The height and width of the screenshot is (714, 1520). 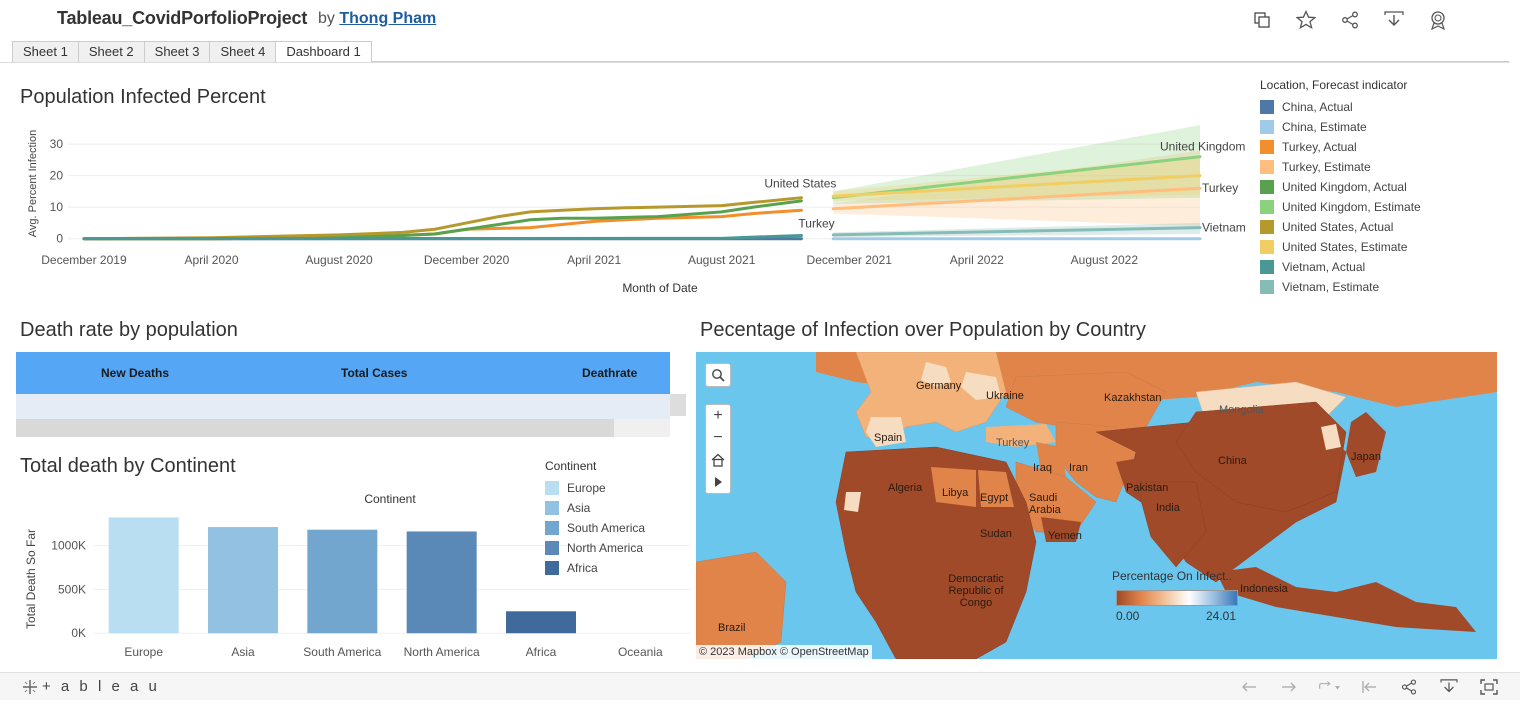 What do you see at coordinates (1171, 524) in the screenshot?
I see `country-india` at bounding box center [1171, 524].